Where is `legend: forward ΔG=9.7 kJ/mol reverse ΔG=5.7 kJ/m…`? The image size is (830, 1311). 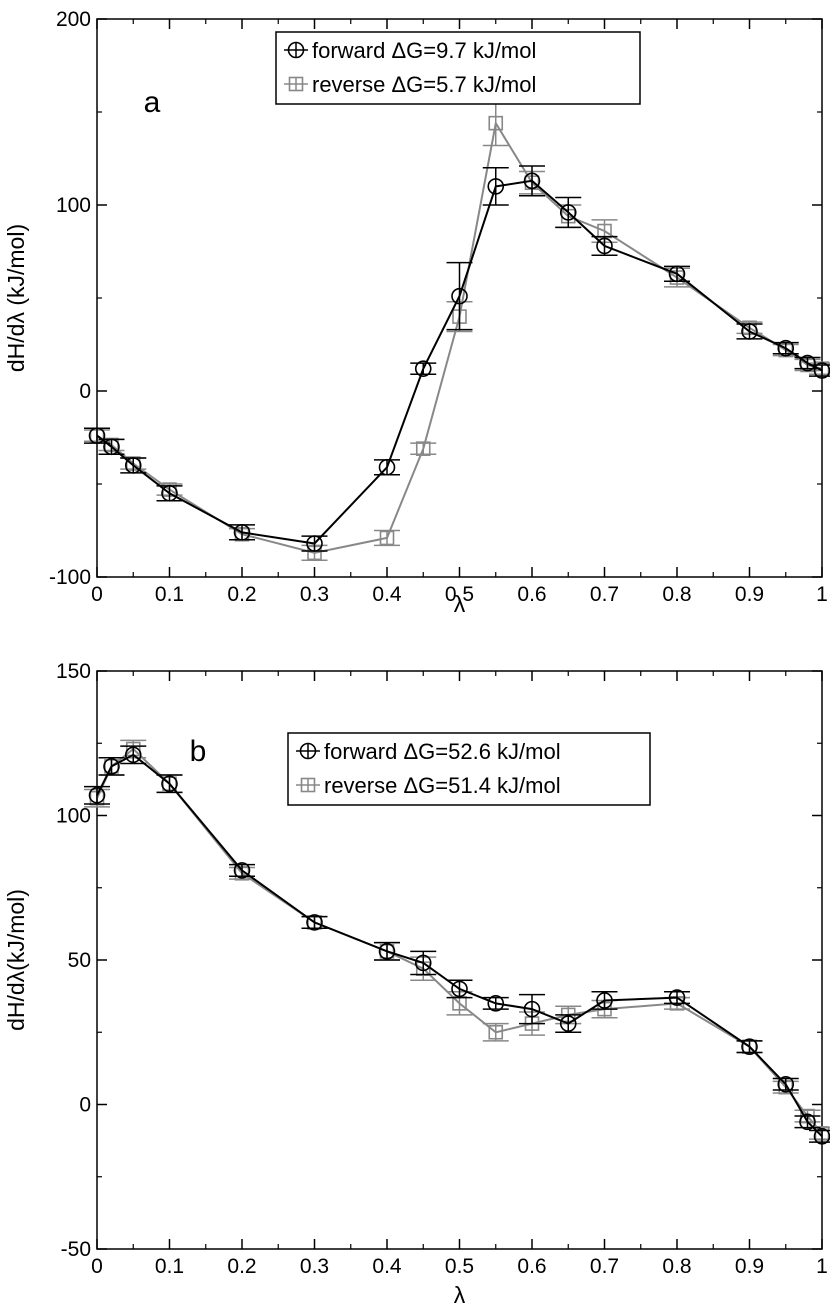 legend: forward ΔG=9.7 kJ/mol reverse ΔG=5.7 kJ/m… is located at coordinates (458, 68).